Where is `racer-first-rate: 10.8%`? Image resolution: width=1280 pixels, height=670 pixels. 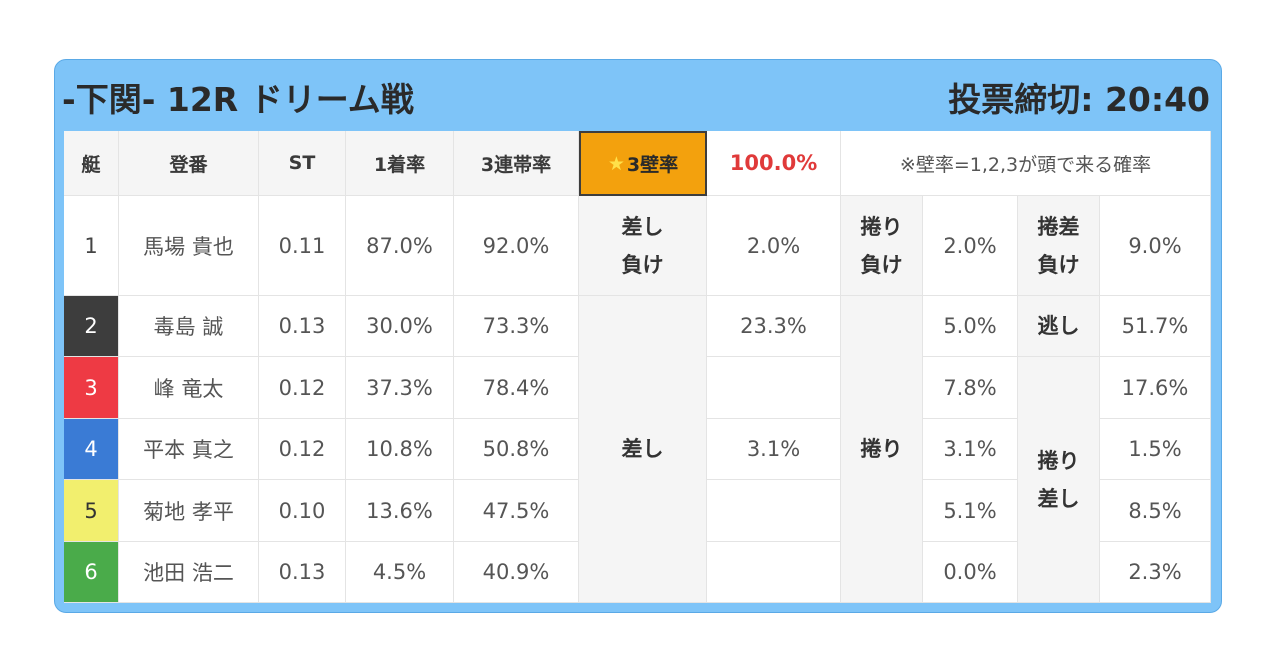
racer-first-rate: 10.8% is located at coordinates (400, 449).